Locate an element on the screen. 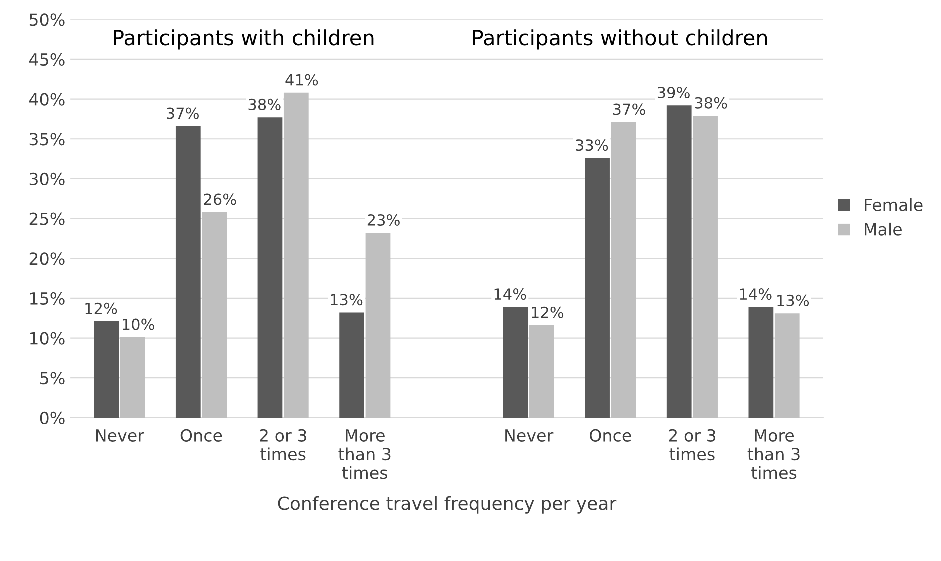 Image resolution: width=941 pixels, height=561 pixels. data-label: 26% is located at coordinates (220, 200).